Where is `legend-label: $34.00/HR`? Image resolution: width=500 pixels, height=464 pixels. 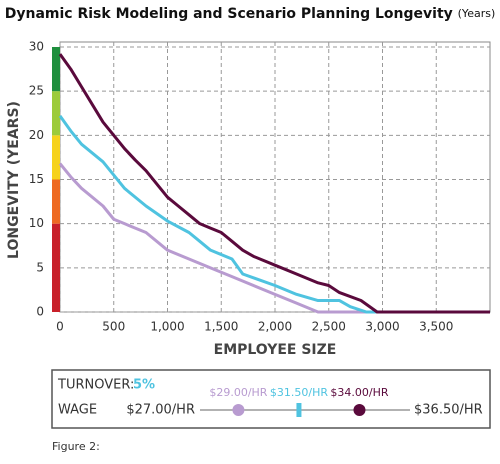
legend-label: $34.00/HR is located at coordinates (359, 392).